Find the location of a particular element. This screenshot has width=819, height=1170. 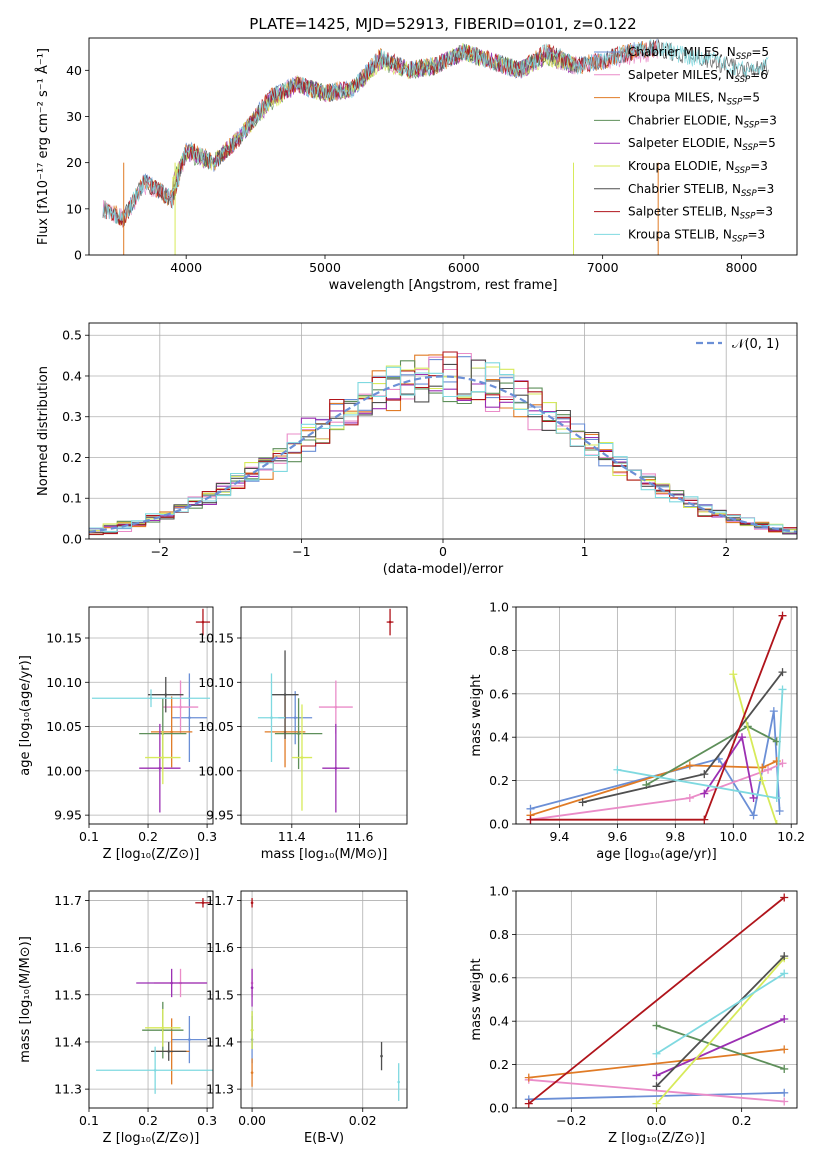

x-tick-label: 4000 is located at coordinates (186, 267).